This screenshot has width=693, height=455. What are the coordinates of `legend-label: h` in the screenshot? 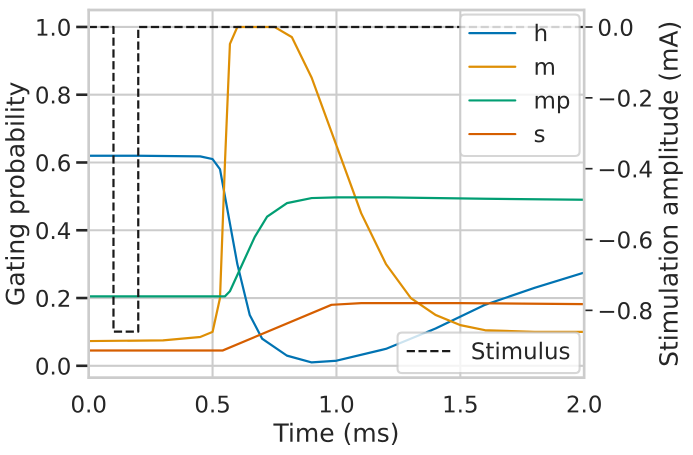 It's located at (541, 33).